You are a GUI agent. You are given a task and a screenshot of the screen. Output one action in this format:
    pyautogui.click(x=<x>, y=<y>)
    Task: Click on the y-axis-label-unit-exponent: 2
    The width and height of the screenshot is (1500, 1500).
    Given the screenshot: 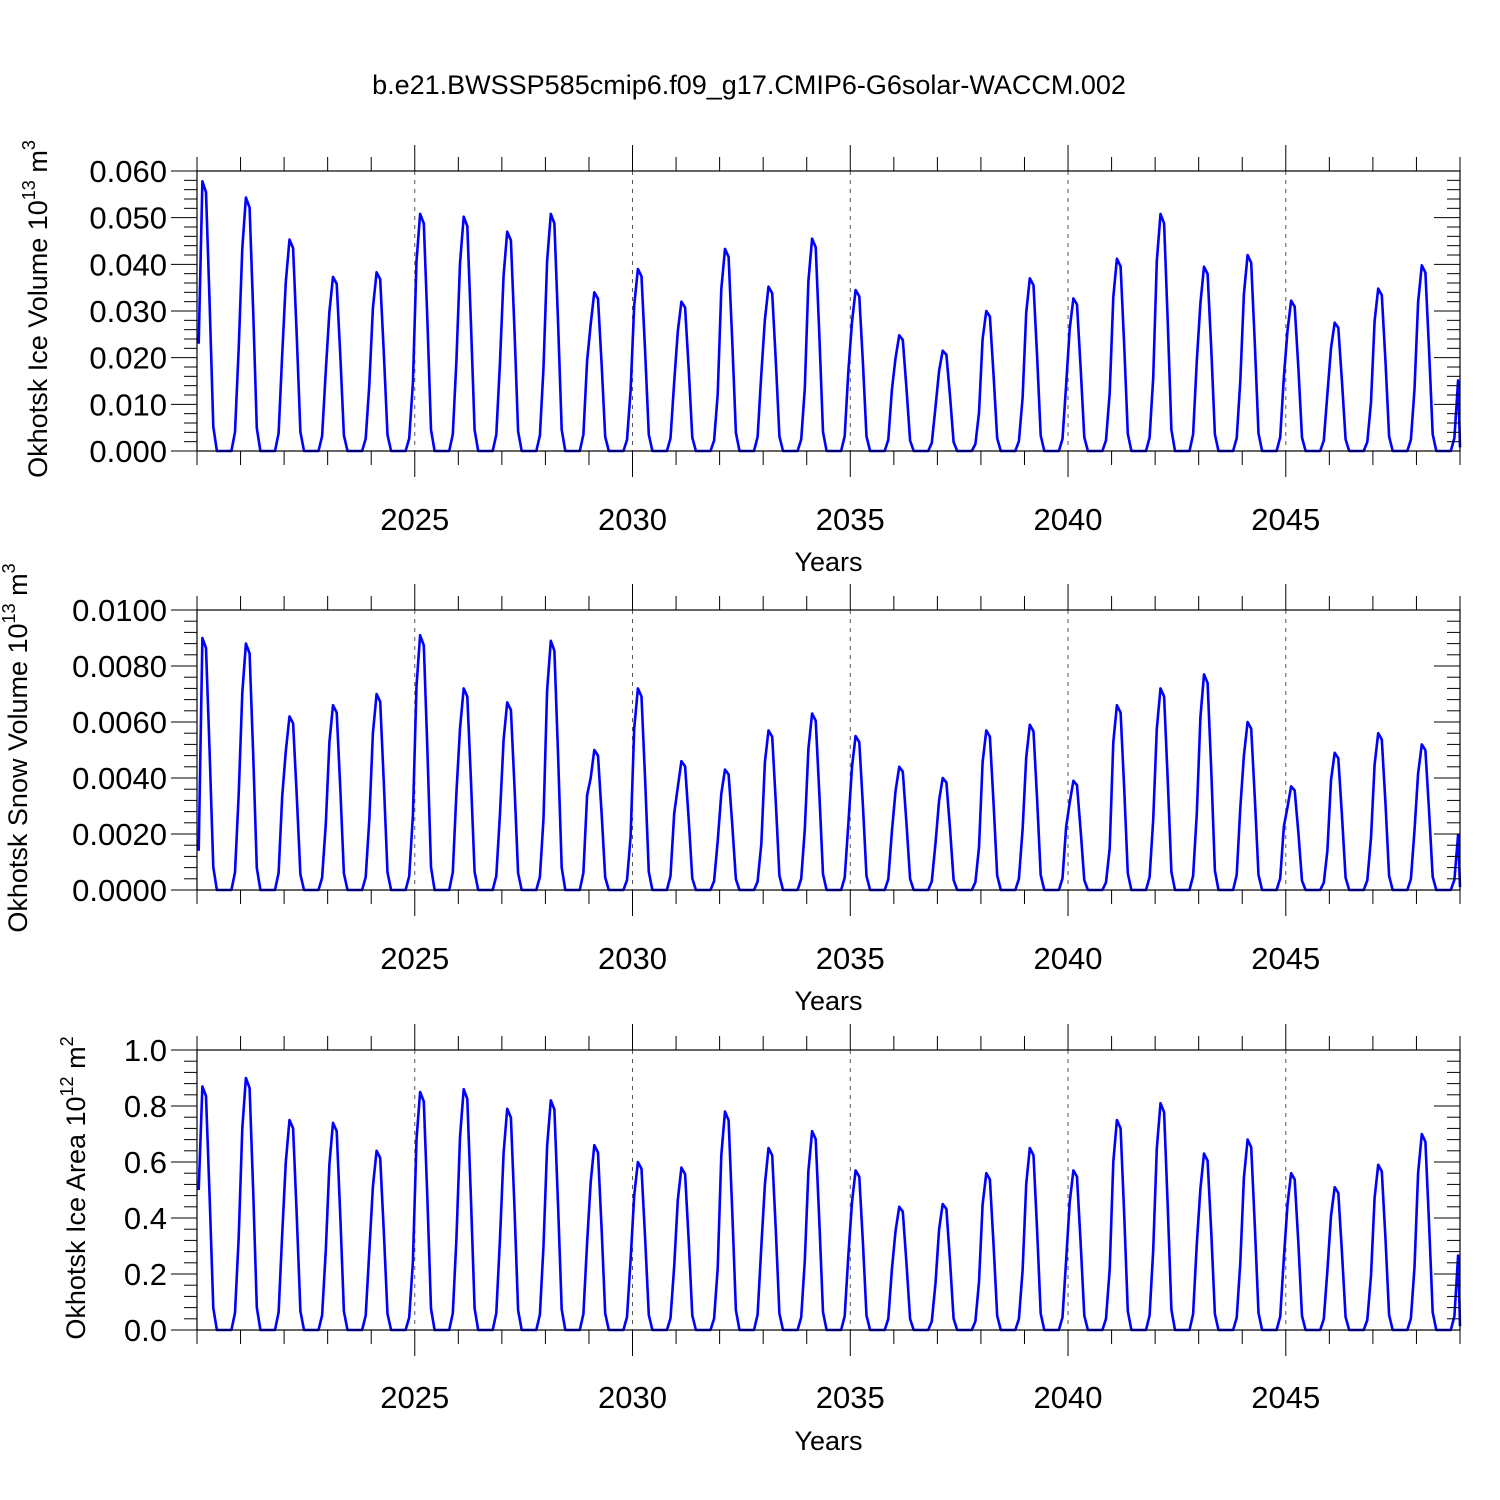 What is the action you would take?
    pyautogui.click(x=67, y=1041)
    